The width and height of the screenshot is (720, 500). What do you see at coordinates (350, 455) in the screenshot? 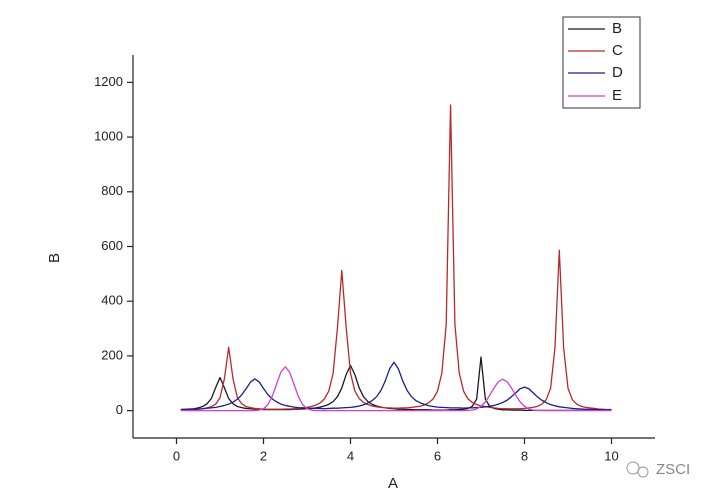
I see `x-tick-label: 4` at bounding box center [350, 455].